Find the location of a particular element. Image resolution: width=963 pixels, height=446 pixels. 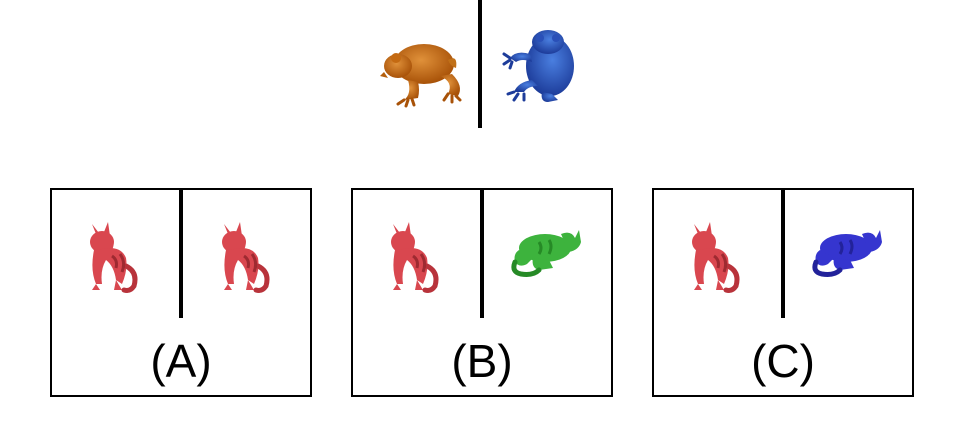

prompt-pair is located at coordinates (480, 65).